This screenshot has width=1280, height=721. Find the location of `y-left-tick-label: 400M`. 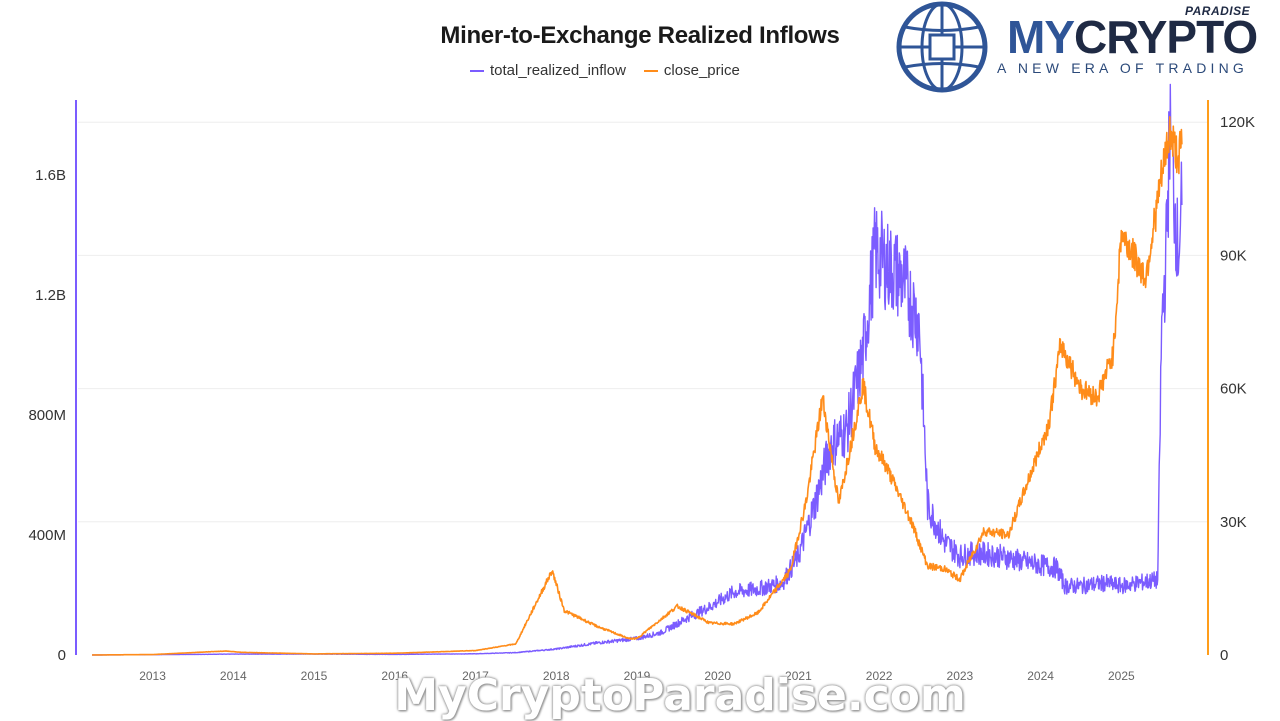

y-left-tick-label: 400M is located at coordinates (47, 535).